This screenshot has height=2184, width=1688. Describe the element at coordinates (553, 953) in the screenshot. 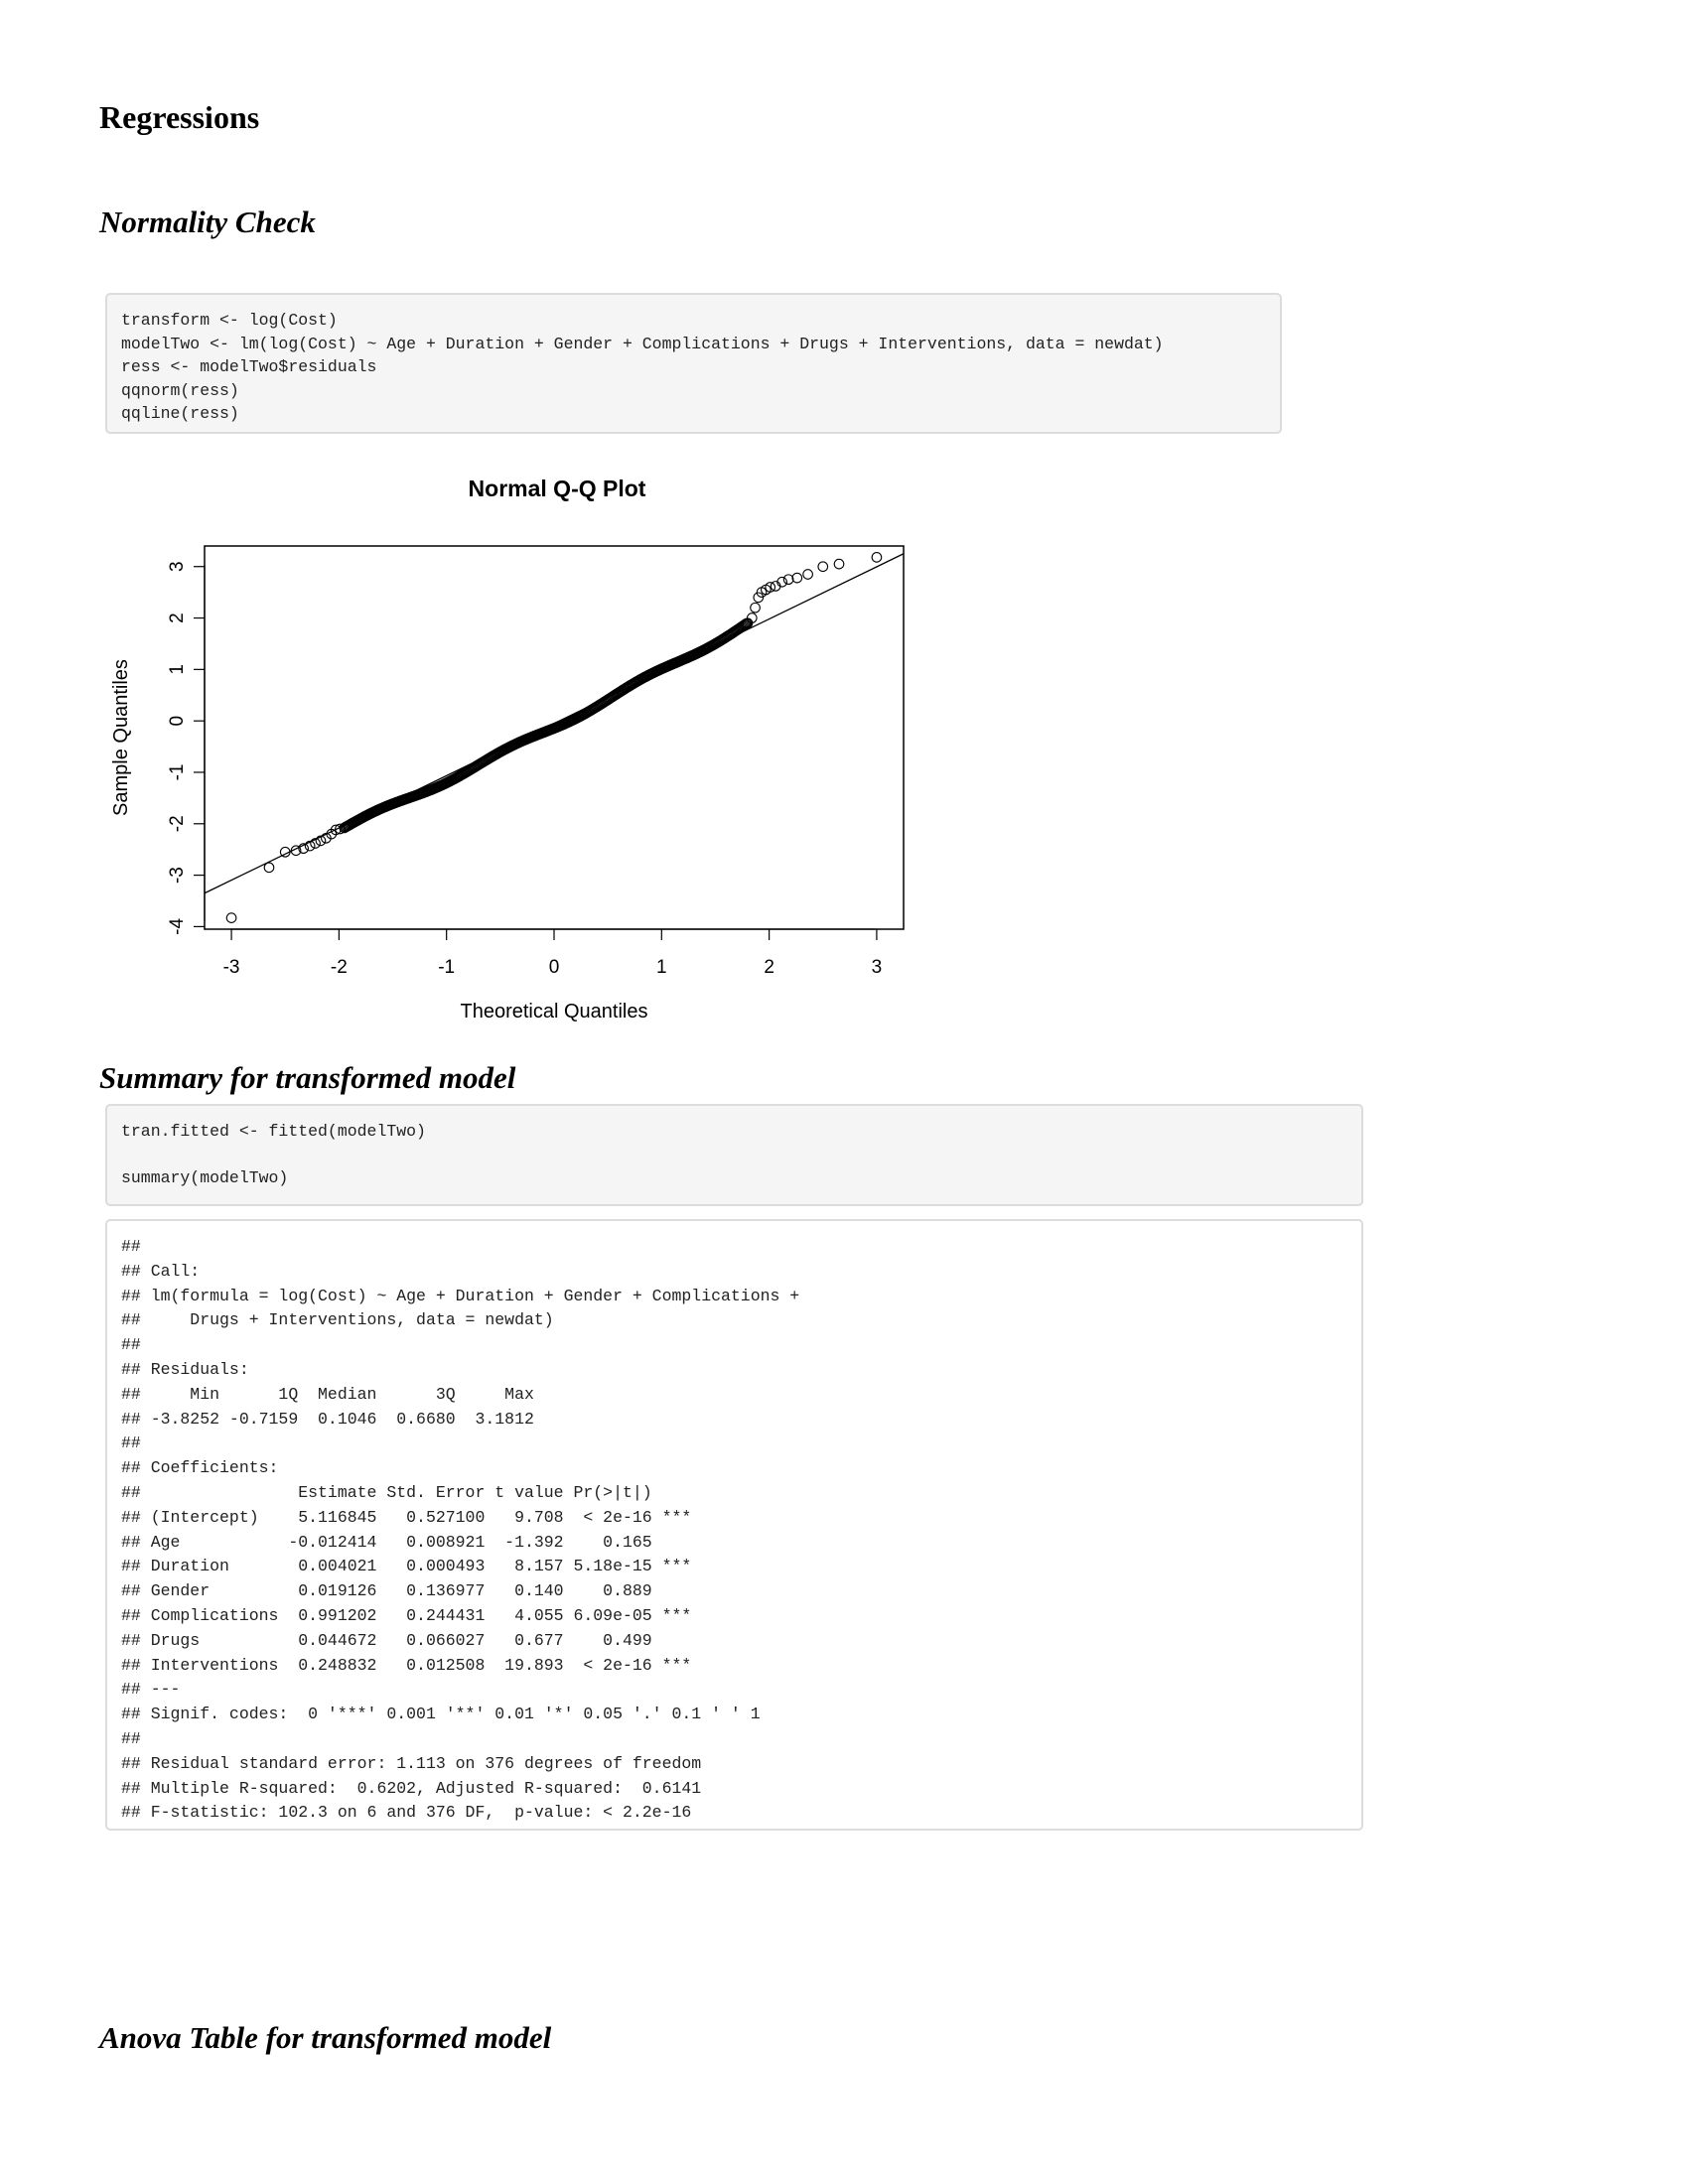

I see `x-axis: -3 -2 -1 0 1 2 3` at that location.